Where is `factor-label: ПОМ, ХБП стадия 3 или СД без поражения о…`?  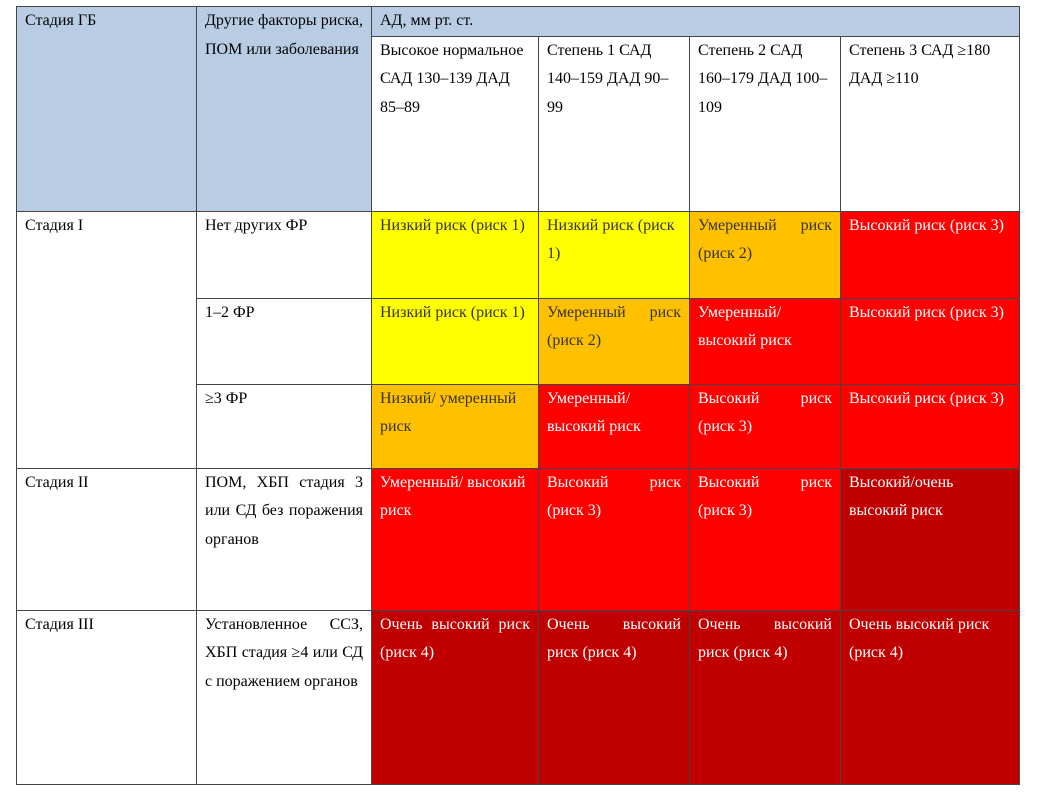
factor-label: ПОМ, ХБП стадия 3 или СД без поражения о… is located at coordinates (284, 539).